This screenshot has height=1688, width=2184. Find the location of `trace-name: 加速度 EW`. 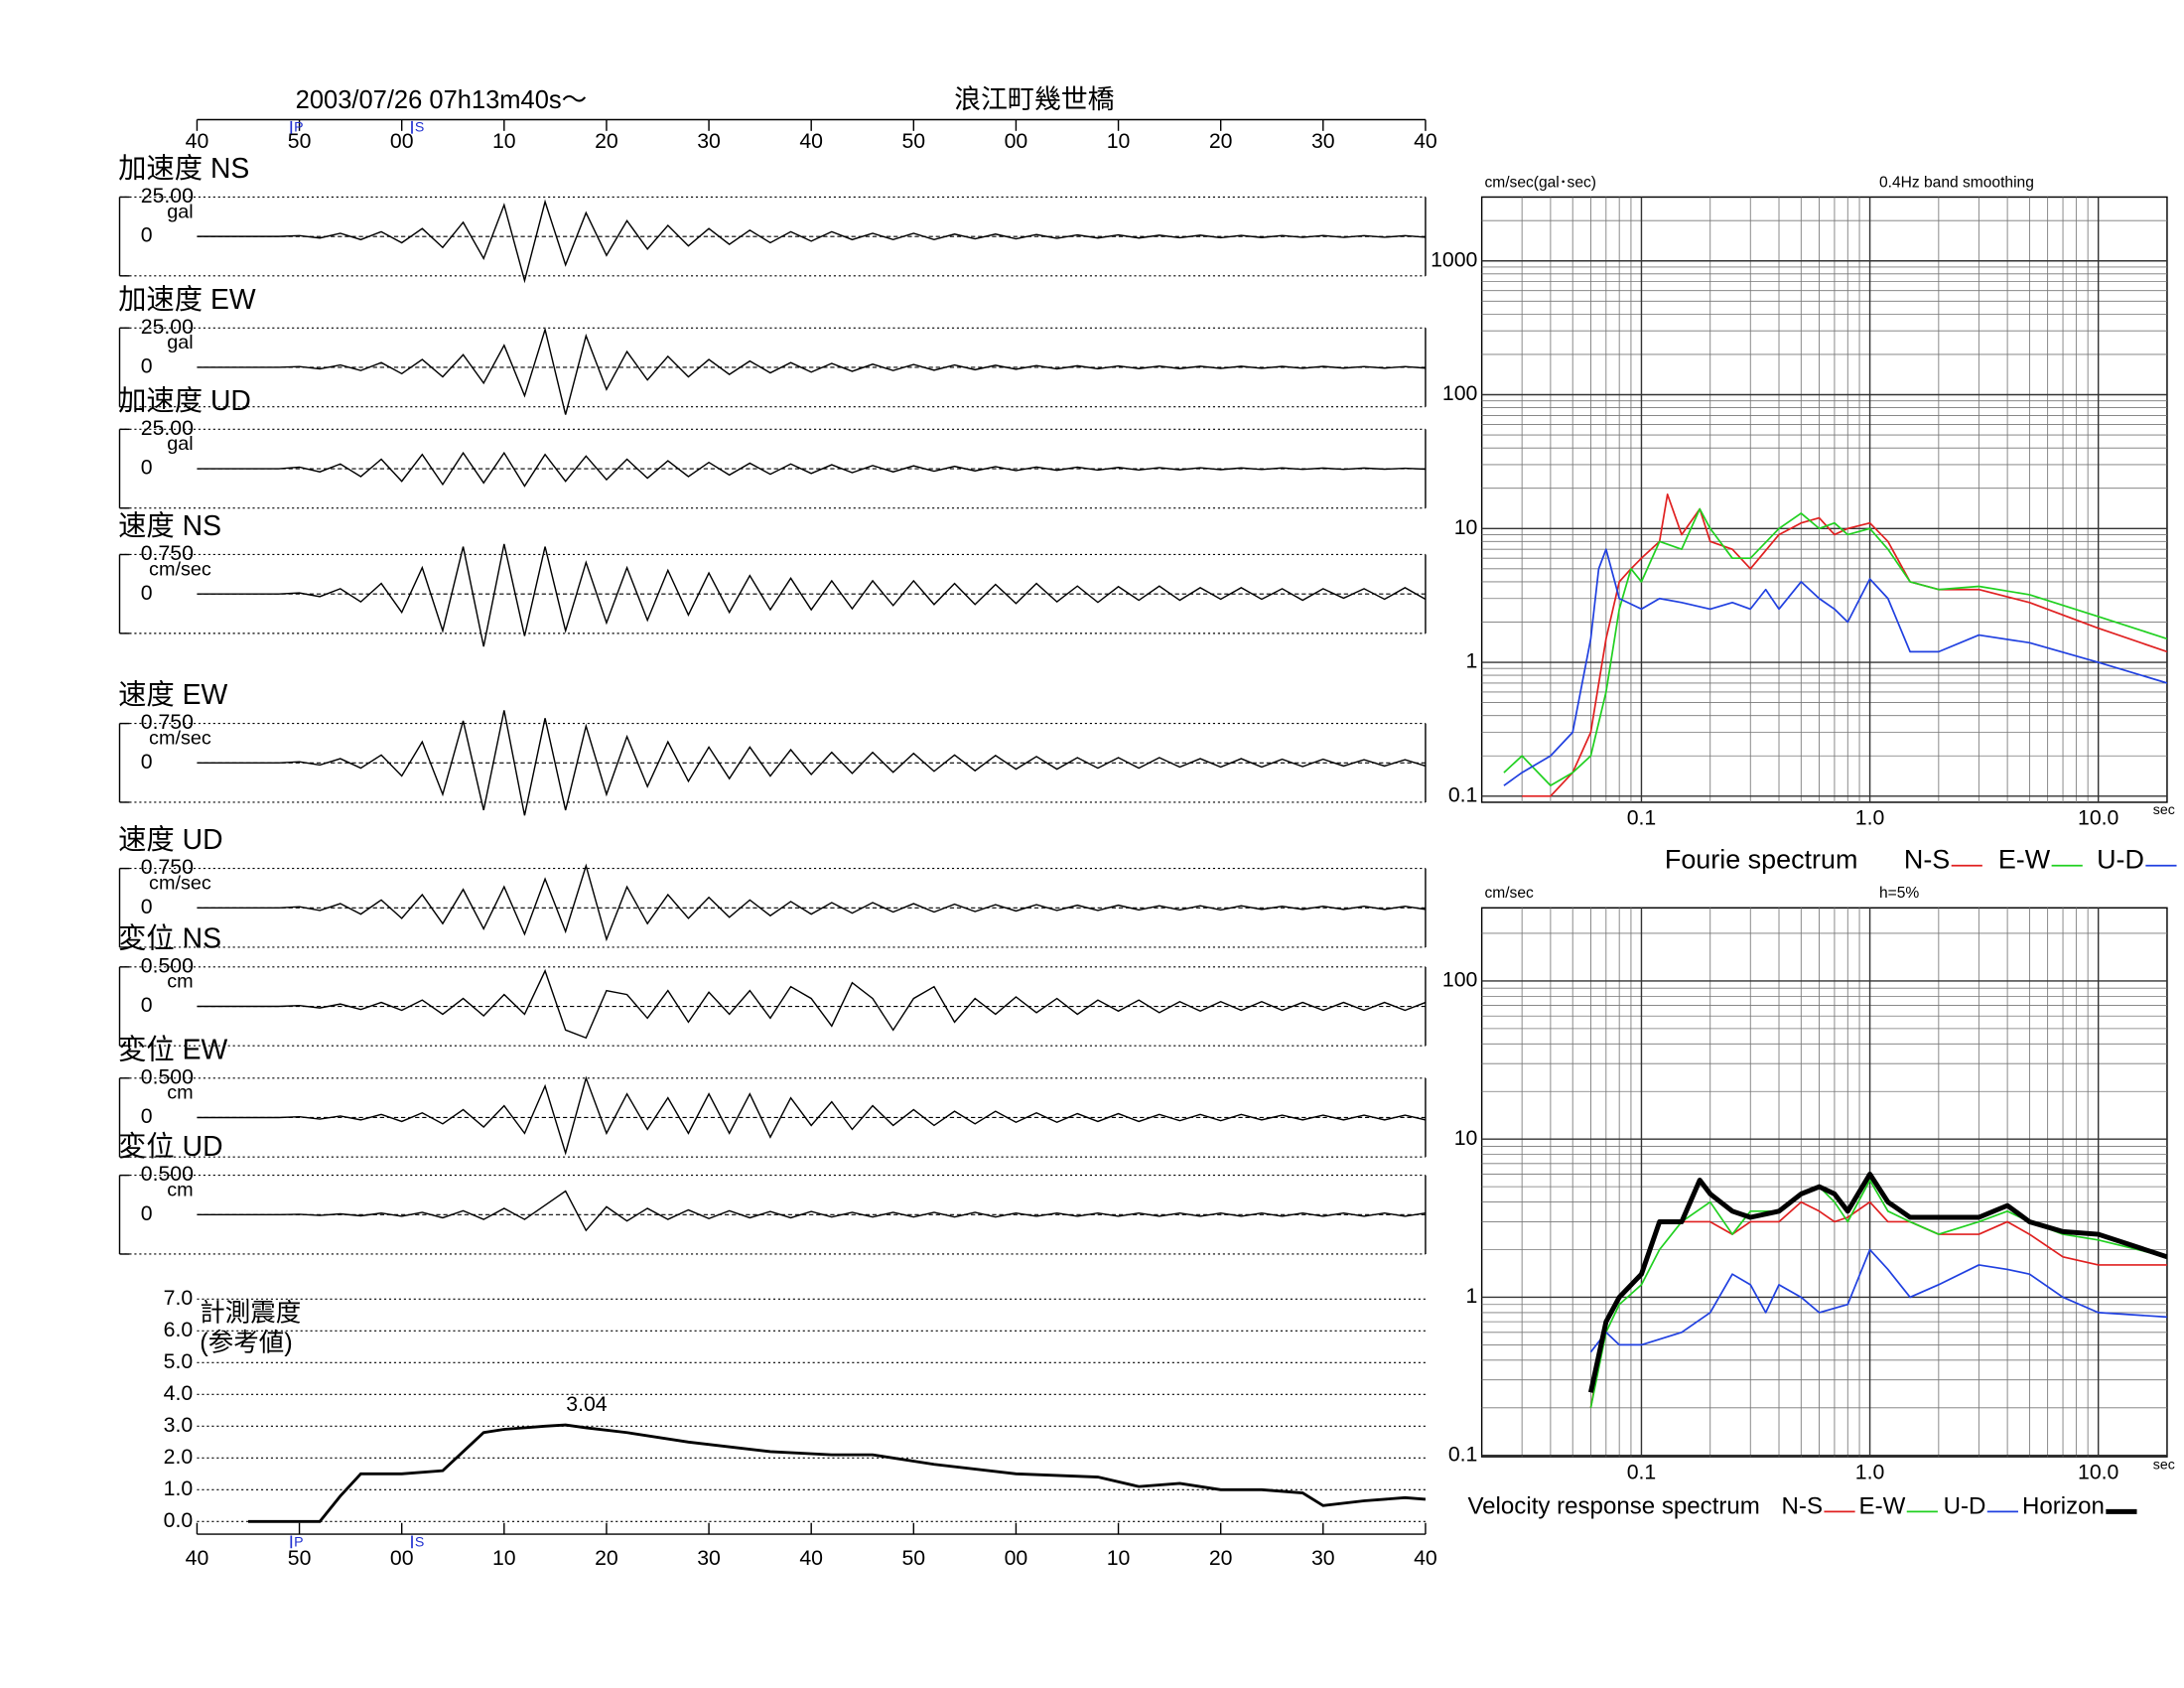

trace-name: 加速度 EW is located at coordinates (187, 300).